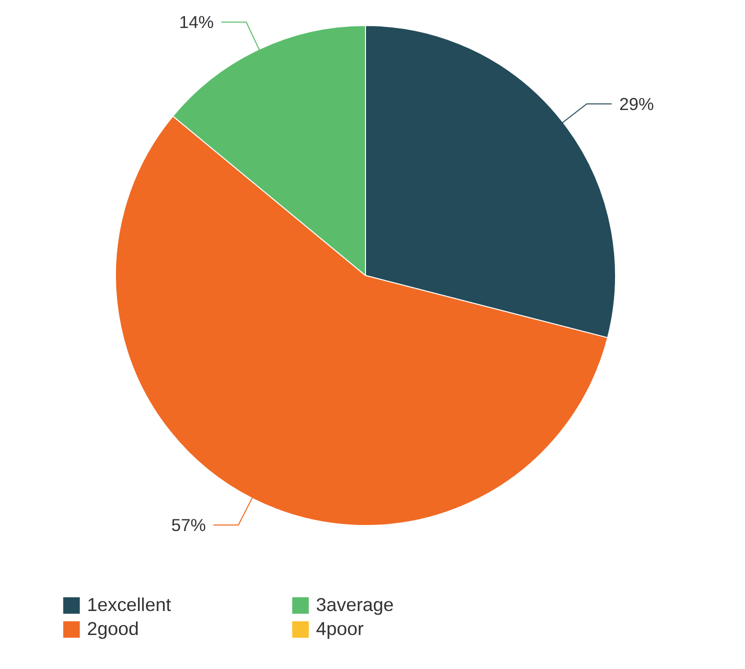 The height and width of the screenshot is (669, 745). What do you see at coordinates (196, 22) in the screenshot?
I see `data-label: 14%` at bounding box center [196, 22].